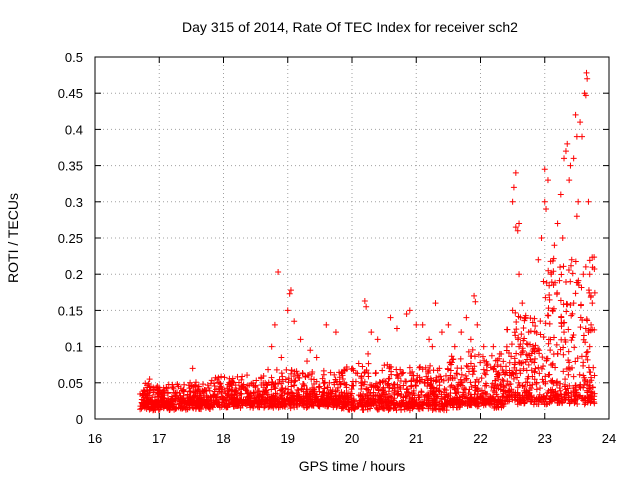  Describe the element at coordinates (352, 466) in the screenshot. I see `x-axis-title: GPS time / hours` at that location.